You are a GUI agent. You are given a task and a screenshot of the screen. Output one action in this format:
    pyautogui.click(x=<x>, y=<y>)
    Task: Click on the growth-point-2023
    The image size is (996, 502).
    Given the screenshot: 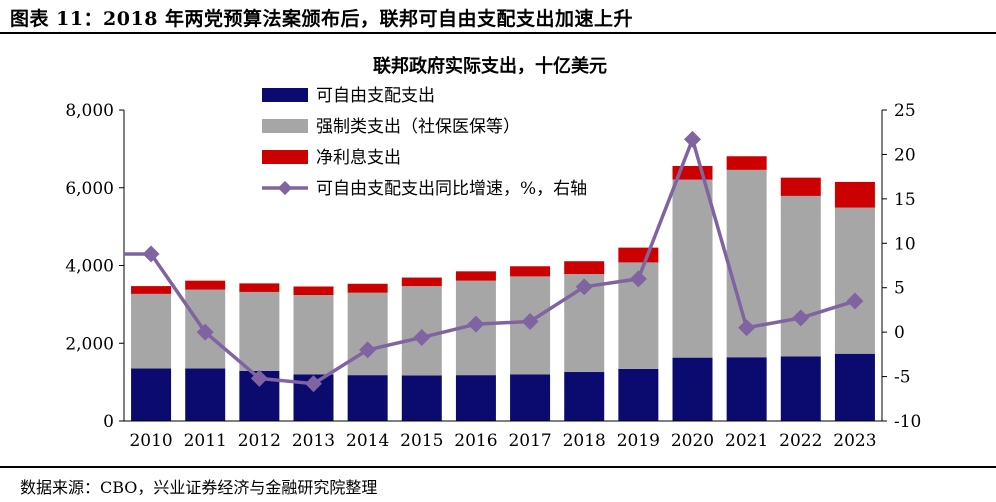 What is the action you would take?
    pyautogui.click(x=855, y=301)
    